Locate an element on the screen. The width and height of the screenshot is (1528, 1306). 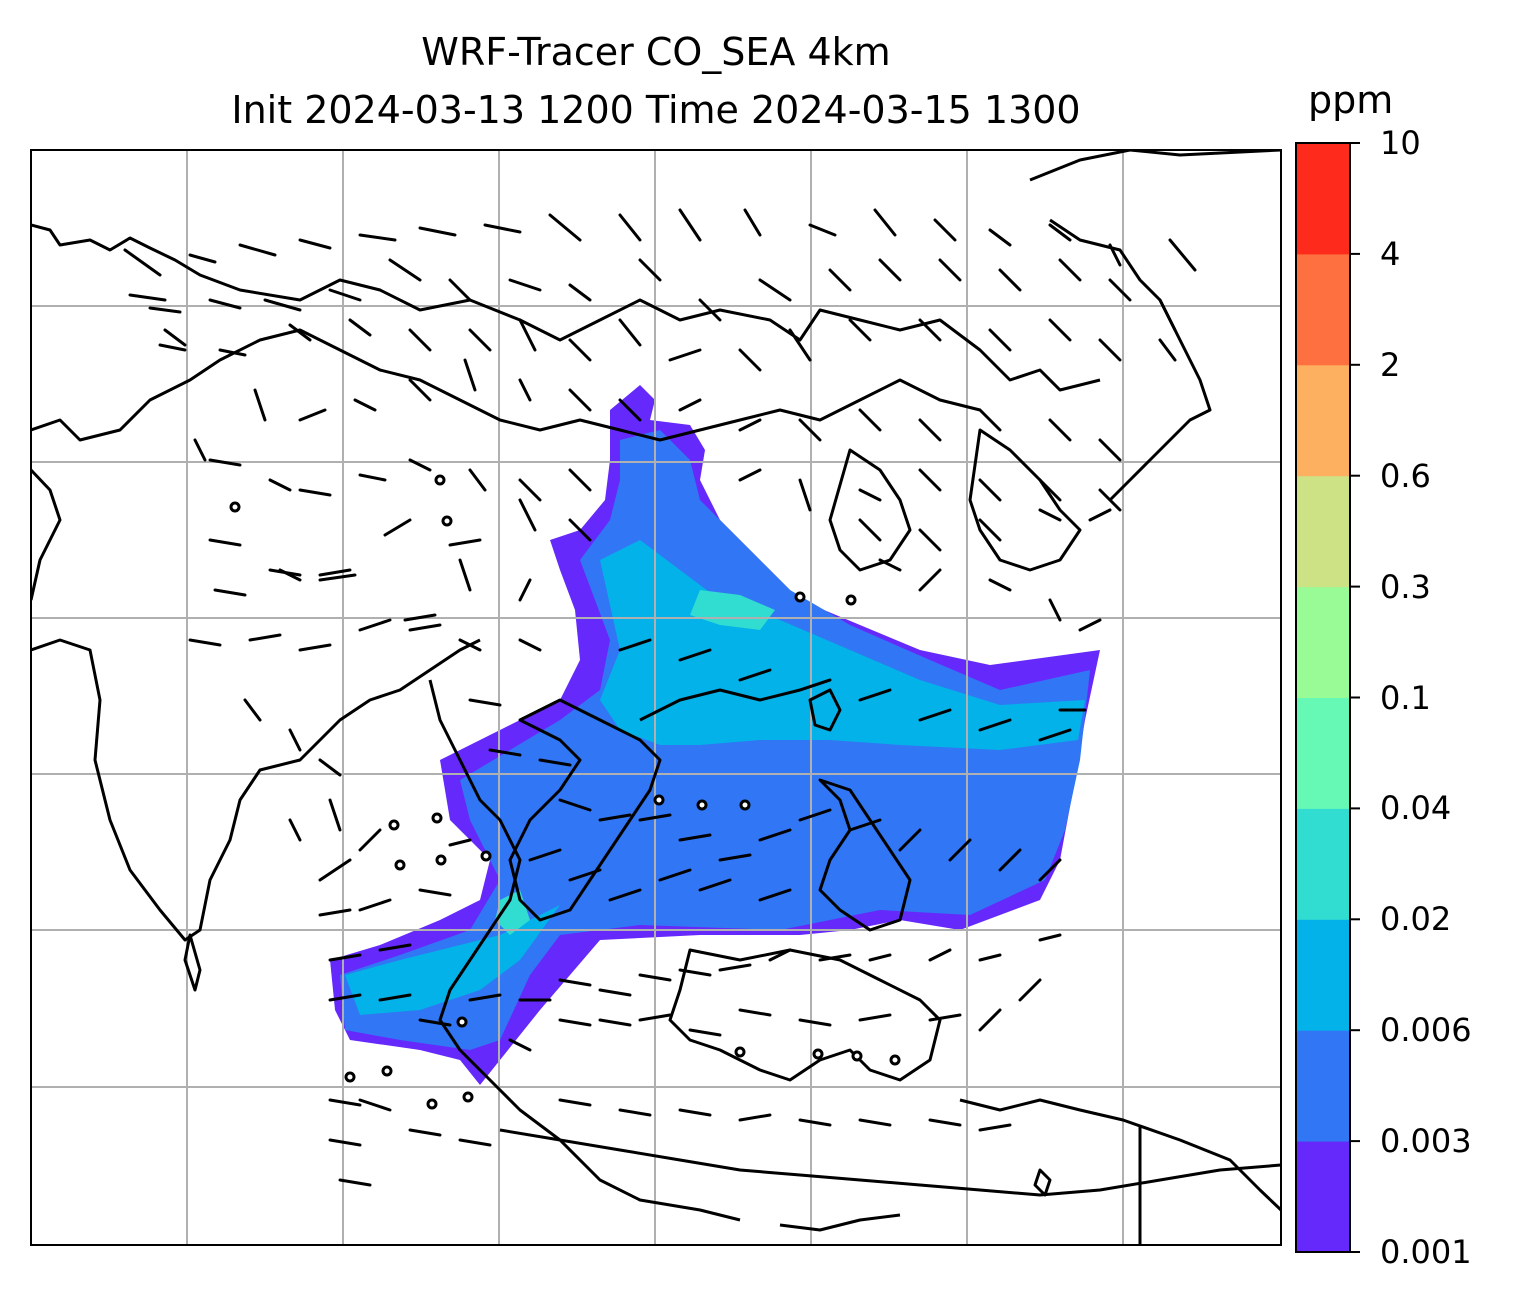
colorbar-label-2: 0.006 is located at coordinates (1426, 1030).